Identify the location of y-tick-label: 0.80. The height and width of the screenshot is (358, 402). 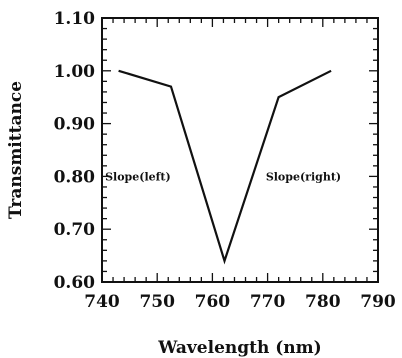
(75, 177).